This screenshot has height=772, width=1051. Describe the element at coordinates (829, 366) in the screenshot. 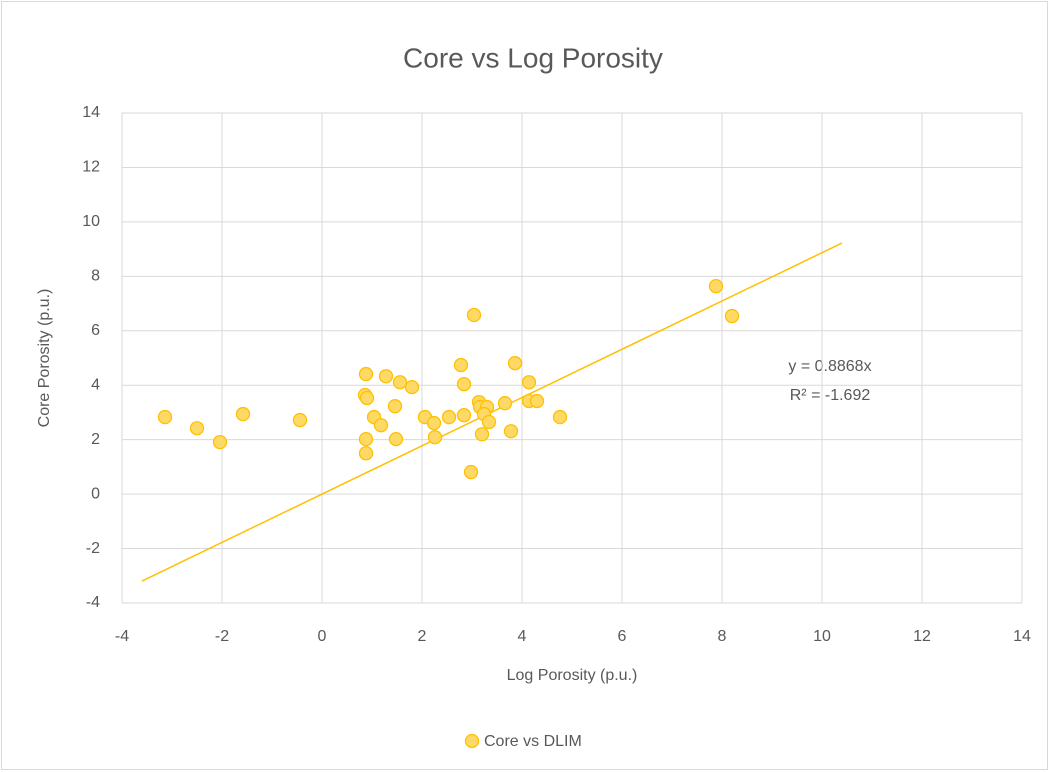

I see `trendline-equation: y = 0.8868x` at that location.